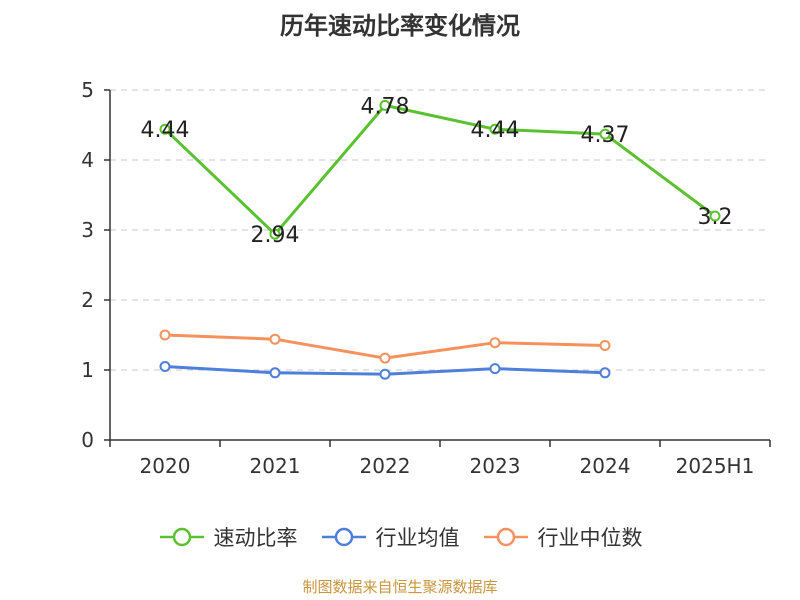 This screenshot has width=800, height=600. What do you see at coordinates (275, 466) in the screenshot?
I see `x-tick-label: 2021` at bounding box center [275, 466].